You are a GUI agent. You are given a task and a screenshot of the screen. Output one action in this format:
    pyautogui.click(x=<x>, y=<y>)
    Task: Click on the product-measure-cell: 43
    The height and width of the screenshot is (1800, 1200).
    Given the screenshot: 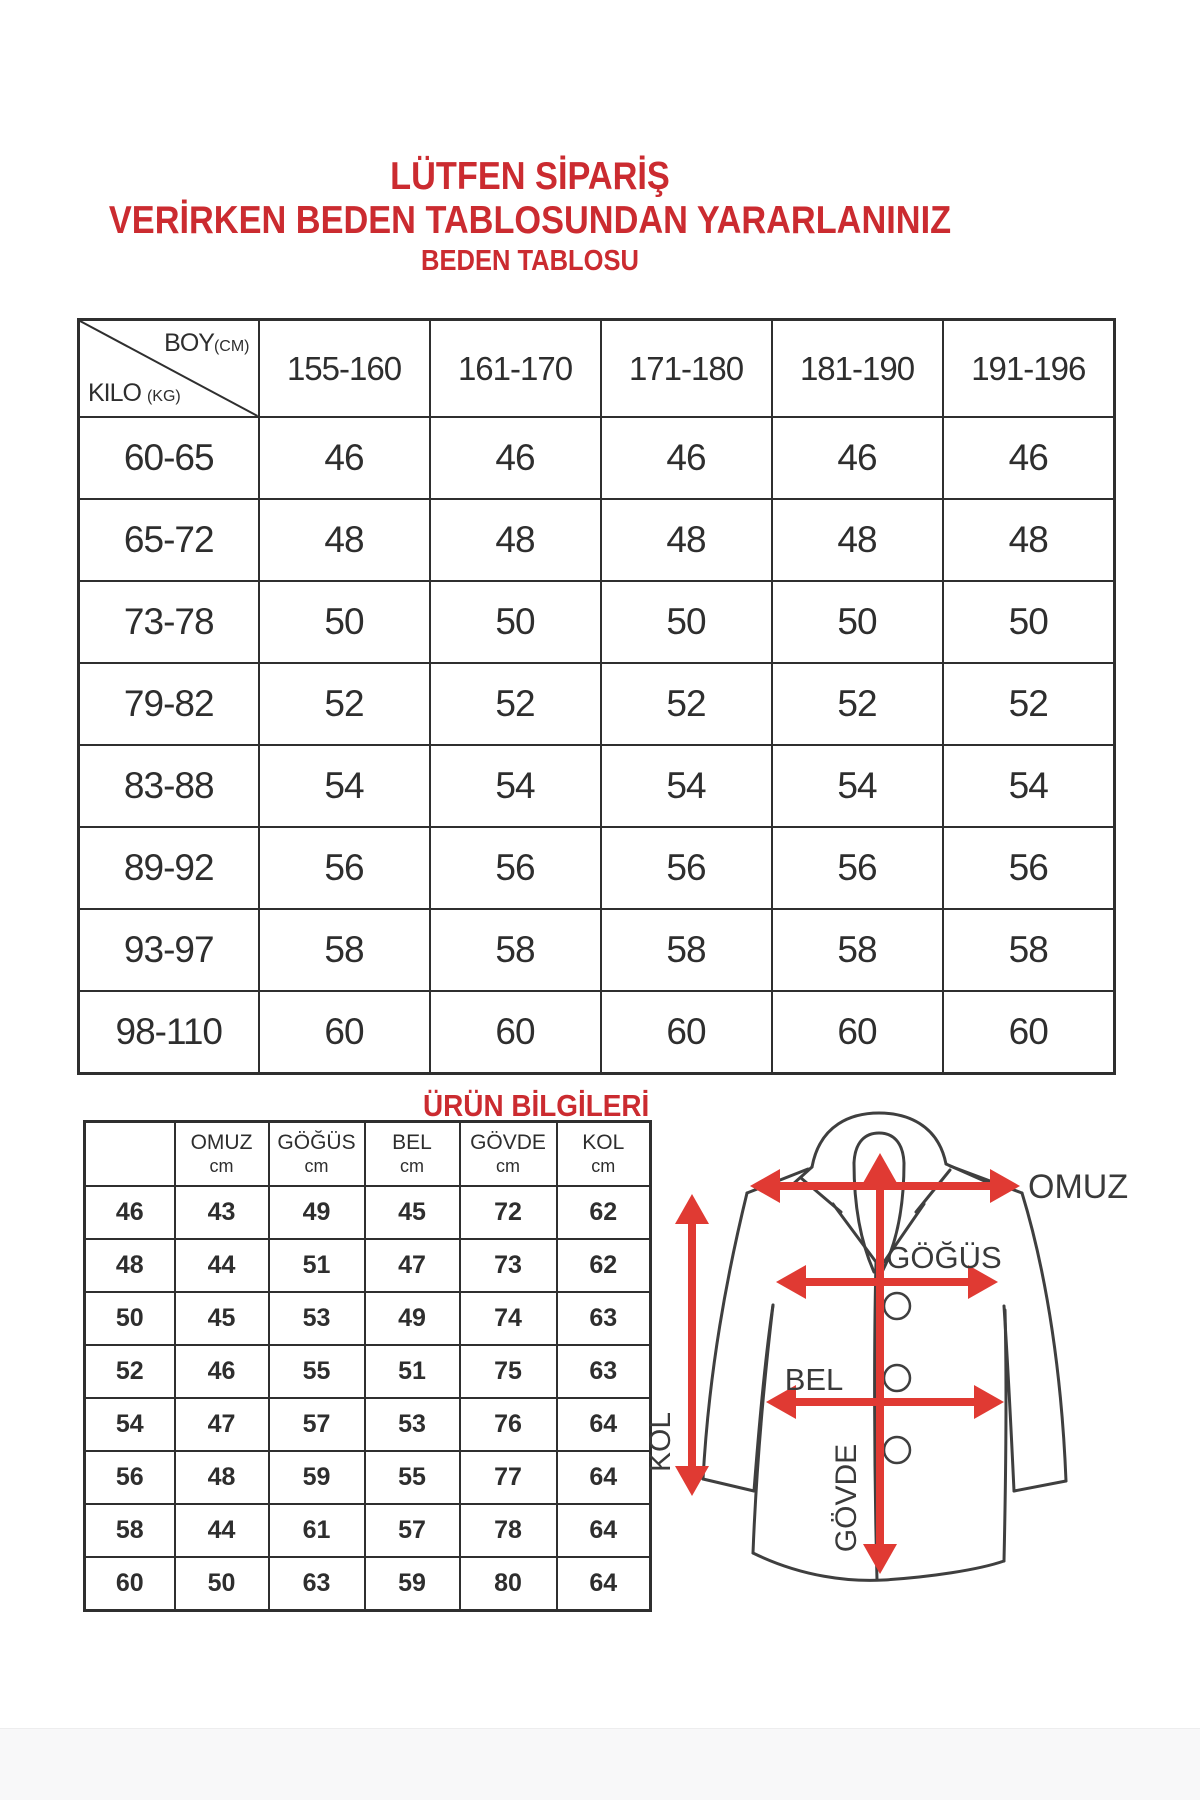 What is the action you would take?
    pyautogui.click(x=221, y=1212)
    